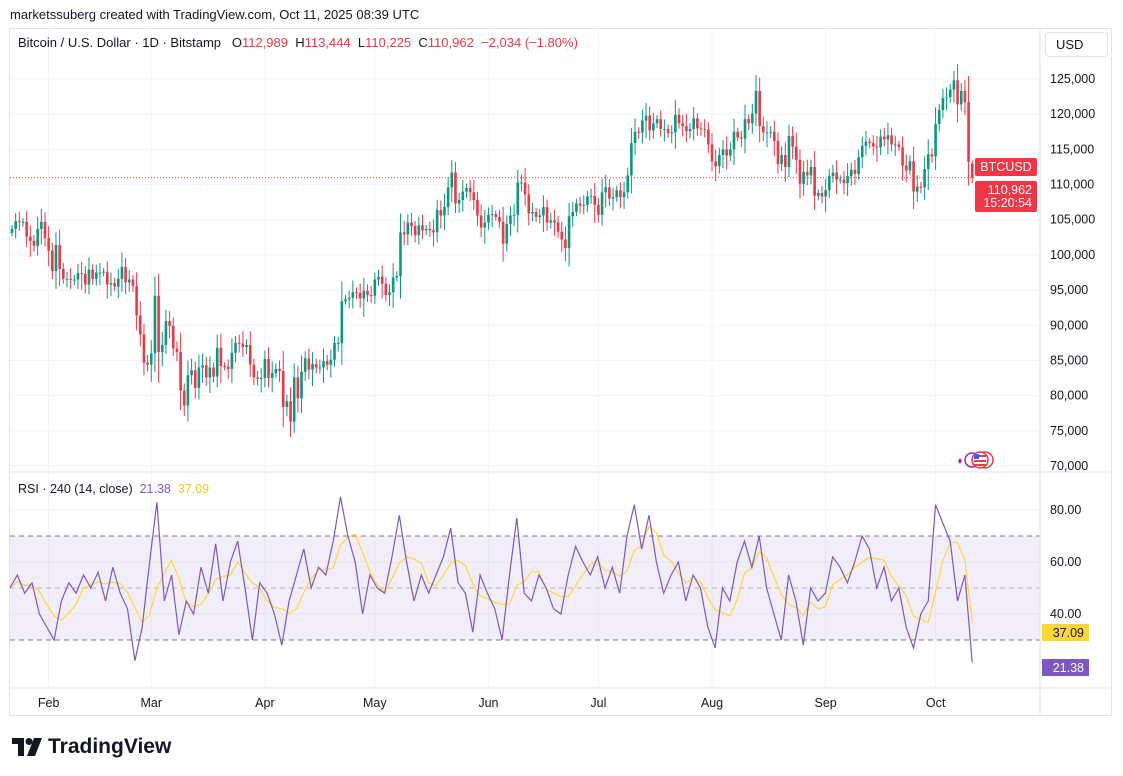 The height and width of the screenshot is (776, 1123). What do you see at coordinates (193, 489) in the screenshot?
I see `rsi-ma-value: 37.09` at bounding box center [193, 489].